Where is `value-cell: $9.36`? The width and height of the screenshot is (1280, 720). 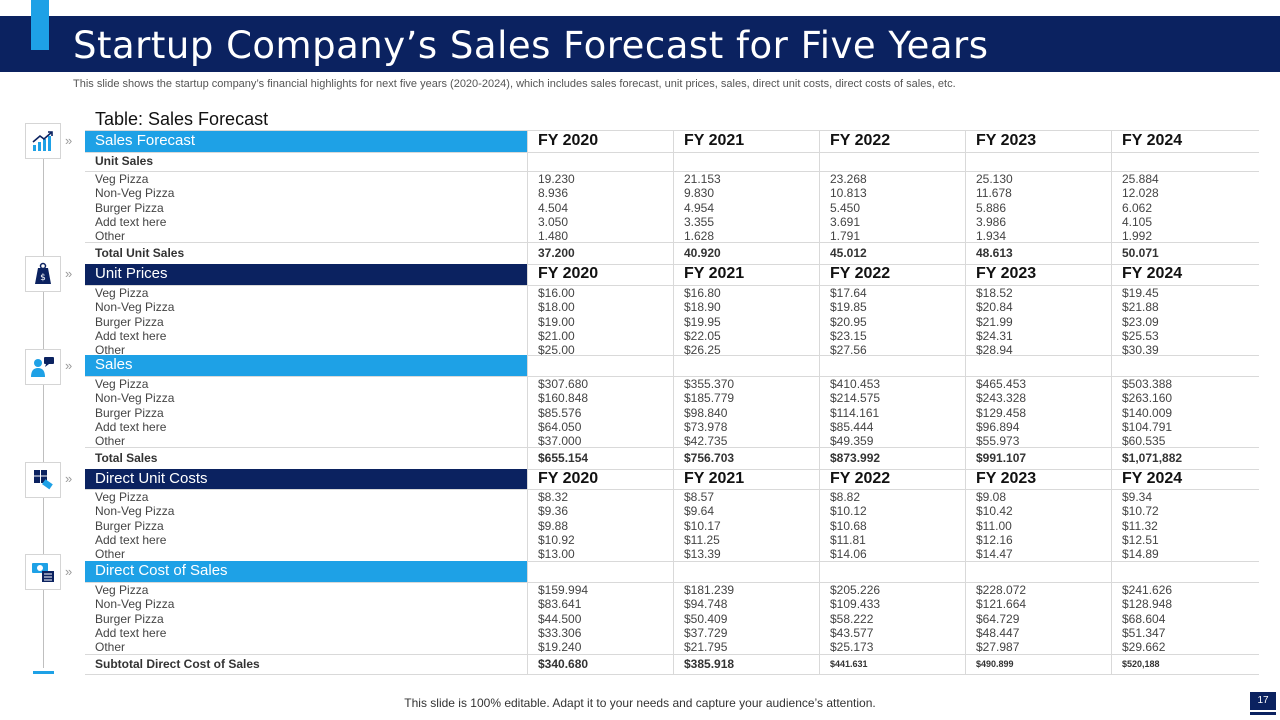 value-cell: $9.36 is located at coordinates (553, 511).